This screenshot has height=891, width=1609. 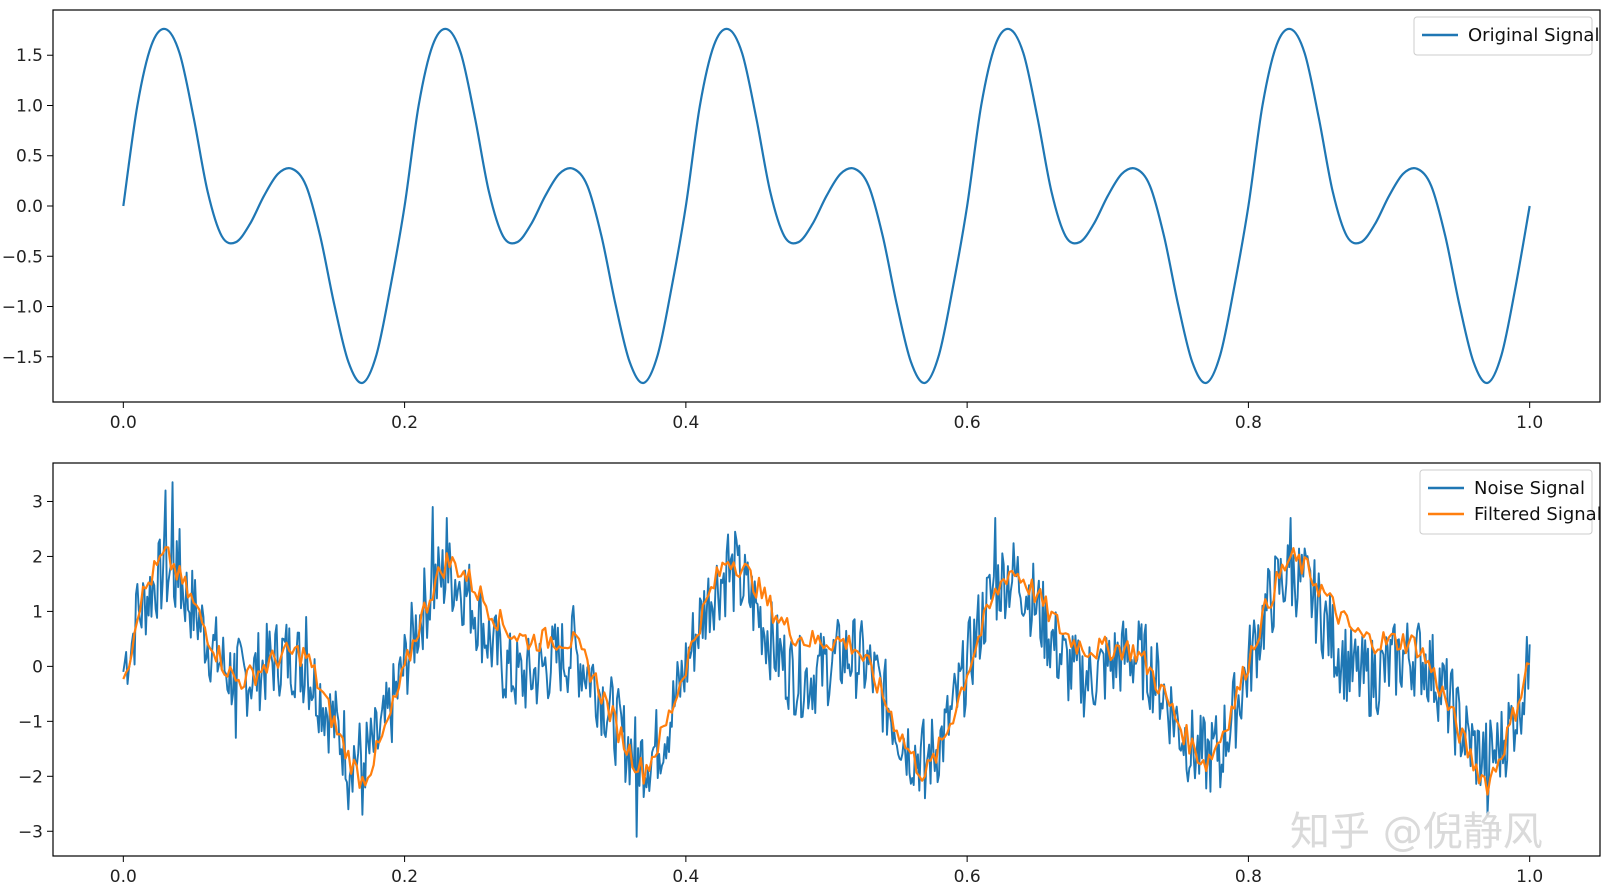 I want to click on y-tick-label: 1.0, so click(x=29, y=106).